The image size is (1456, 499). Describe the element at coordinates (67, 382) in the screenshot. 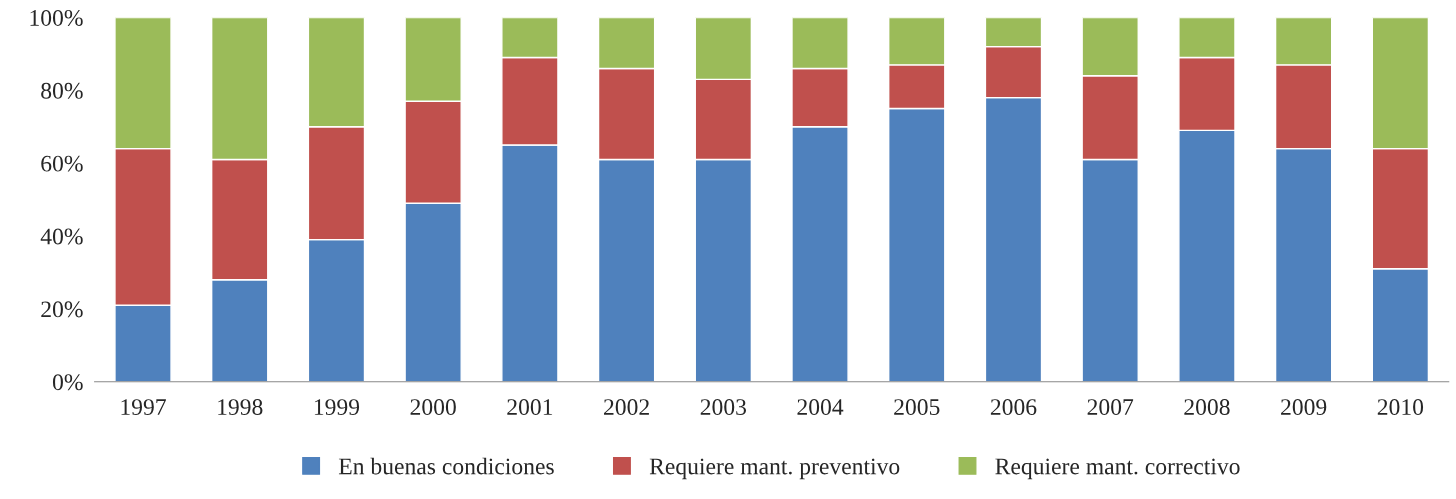

I see `y-tick-label: 0%` at that location.